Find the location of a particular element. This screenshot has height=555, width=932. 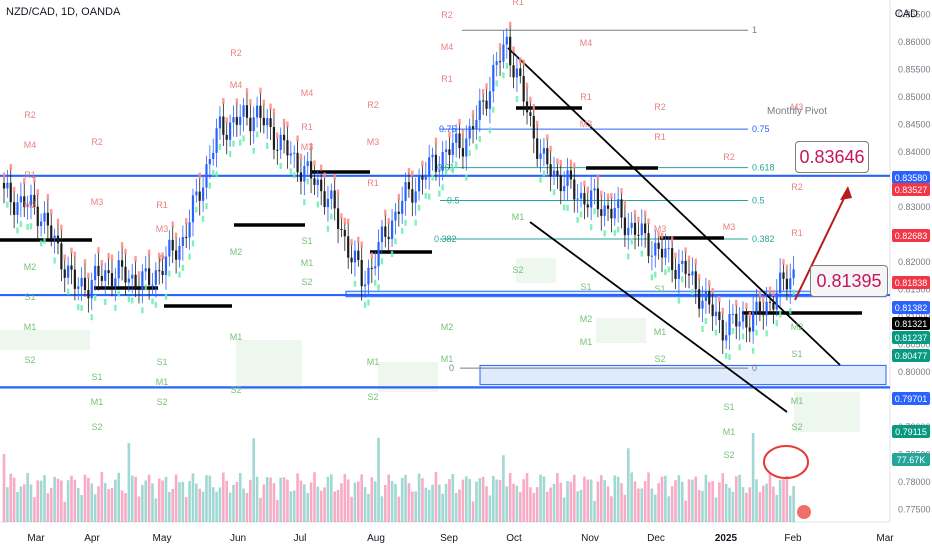

price-tag: 0.79115 is located at coordinates (911, 431).